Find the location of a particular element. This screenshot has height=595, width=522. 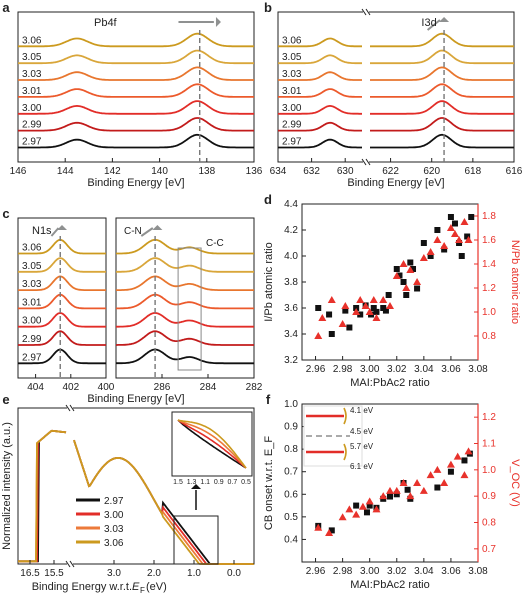

panel-f-inset-label: 4.5 eV is located at coordinates (362, 431).